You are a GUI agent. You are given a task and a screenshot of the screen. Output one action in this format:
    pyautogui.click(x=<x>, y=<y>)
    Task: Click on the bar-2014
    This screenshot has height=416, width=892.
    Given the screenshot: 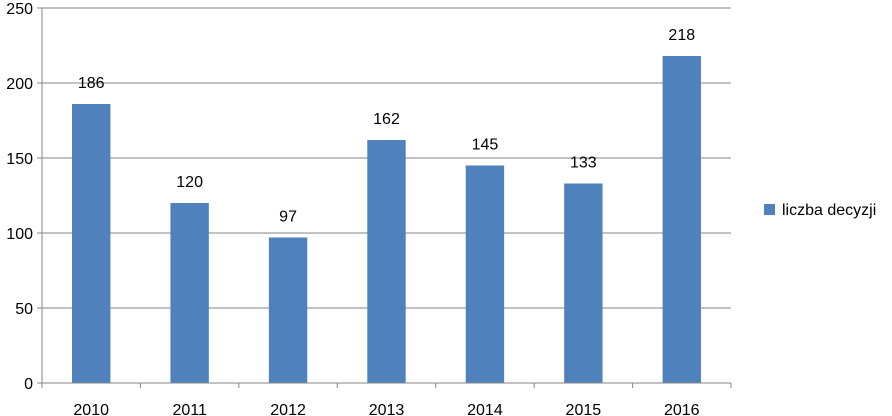 What is the action you would take?
    pyautogui.click(x=485, y=274)
    